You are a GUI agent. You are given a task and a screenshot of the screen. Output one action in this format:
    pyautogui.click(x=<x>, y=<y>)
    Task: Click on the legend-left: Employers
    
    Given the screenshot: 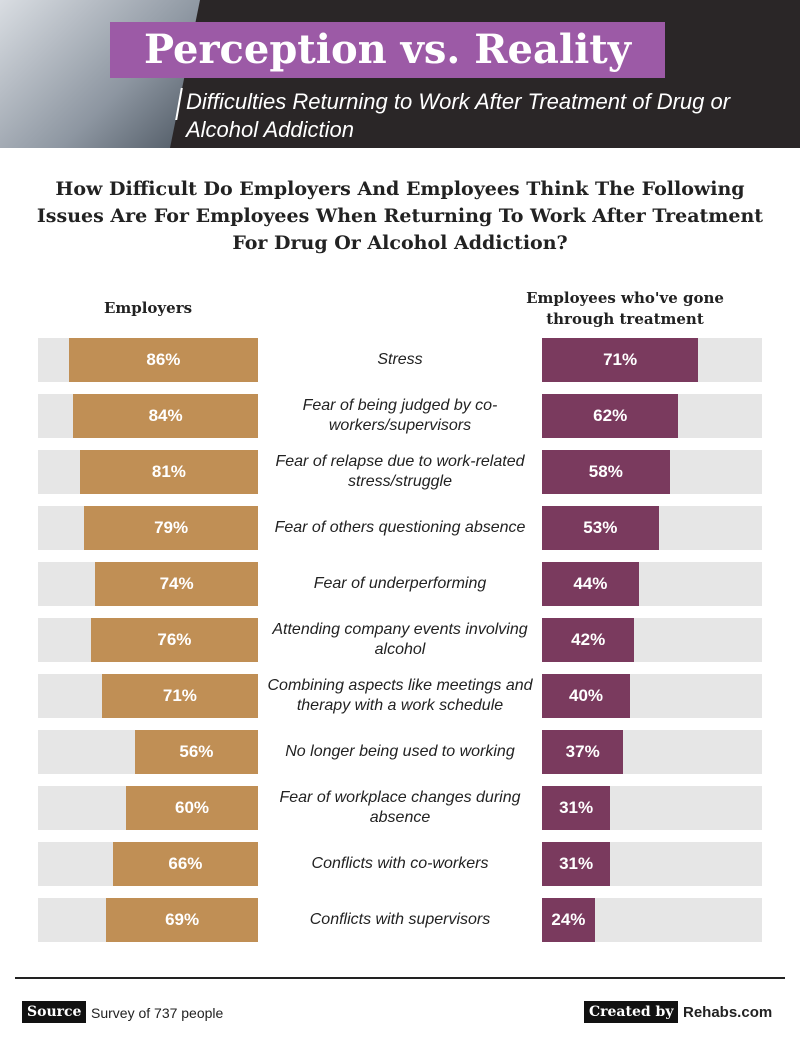 What is the action you would take?
    pyautogui.click(x=148, y=308)
    